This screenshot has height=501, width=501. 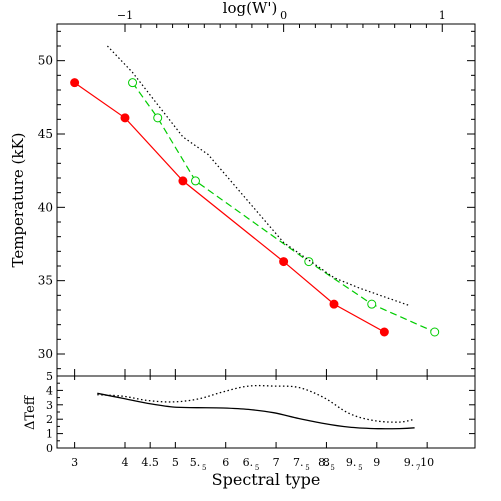 What do you see at coordinates (49, 419) in the screenshot?
I see `lower-y-tick-label: 2` at bounding box center [49, 419].